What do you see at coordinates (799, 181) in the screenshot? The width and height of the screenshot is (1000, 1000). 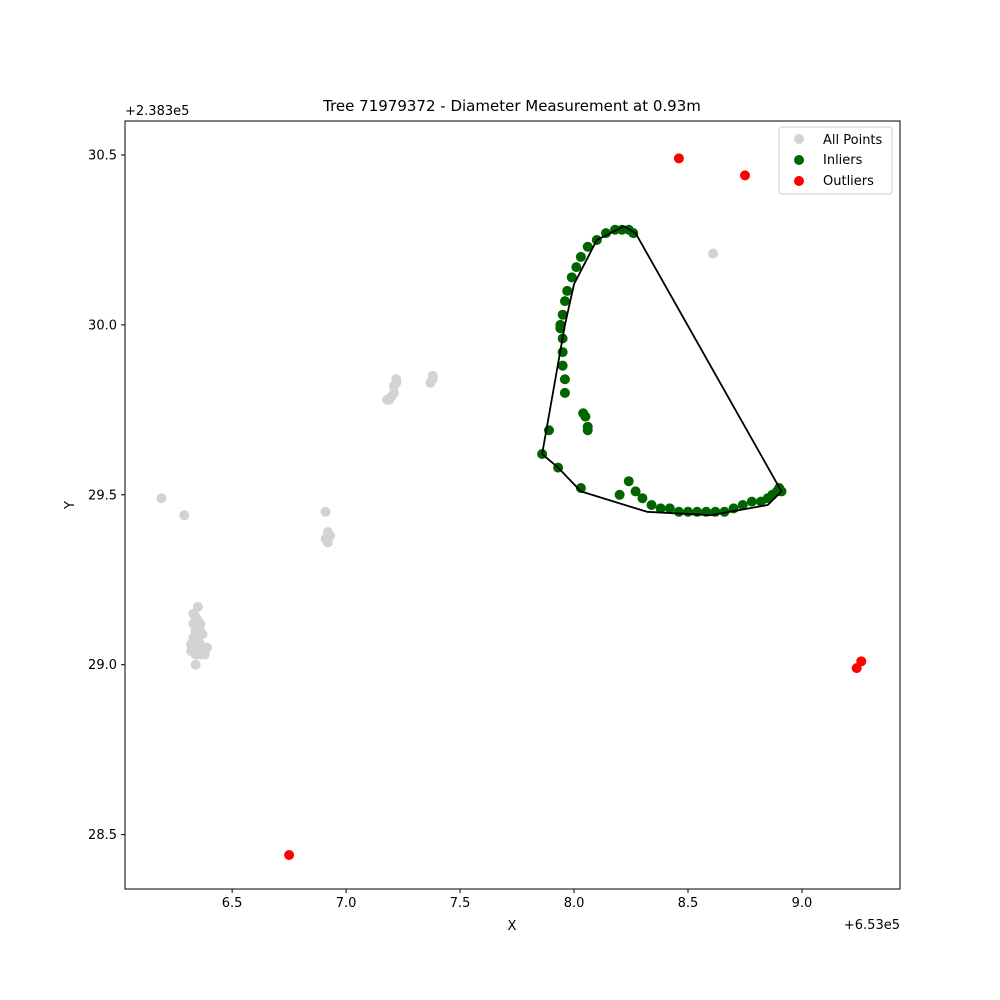 I see `legend-marker-outliers` at bounding box center [799, 181].